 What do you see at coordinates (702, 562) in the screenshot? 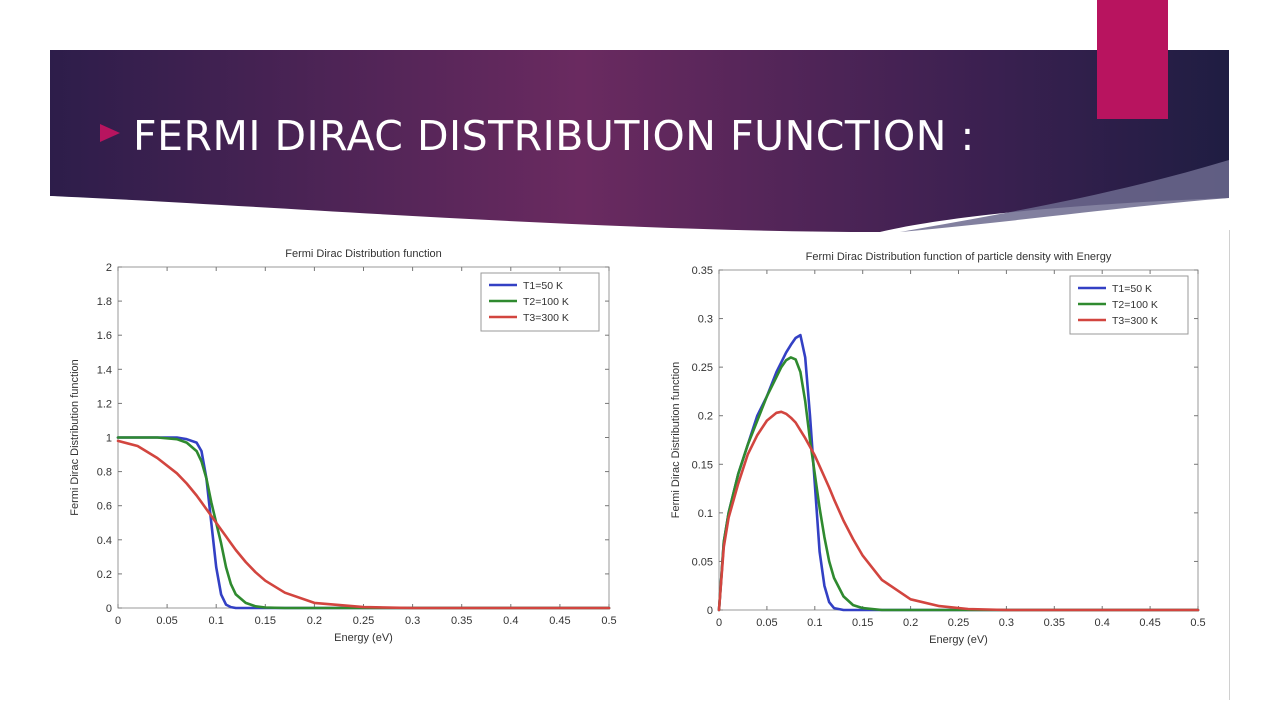
I see `y-tick-label: 0.05` at bounding box center [702, 562].